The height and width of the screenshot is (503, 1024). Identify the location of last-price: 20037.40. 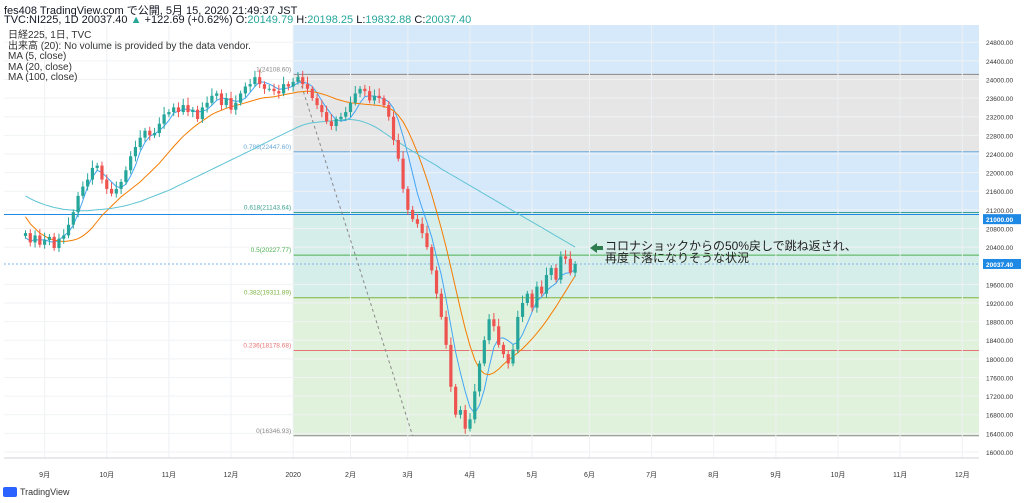
(104, 20).